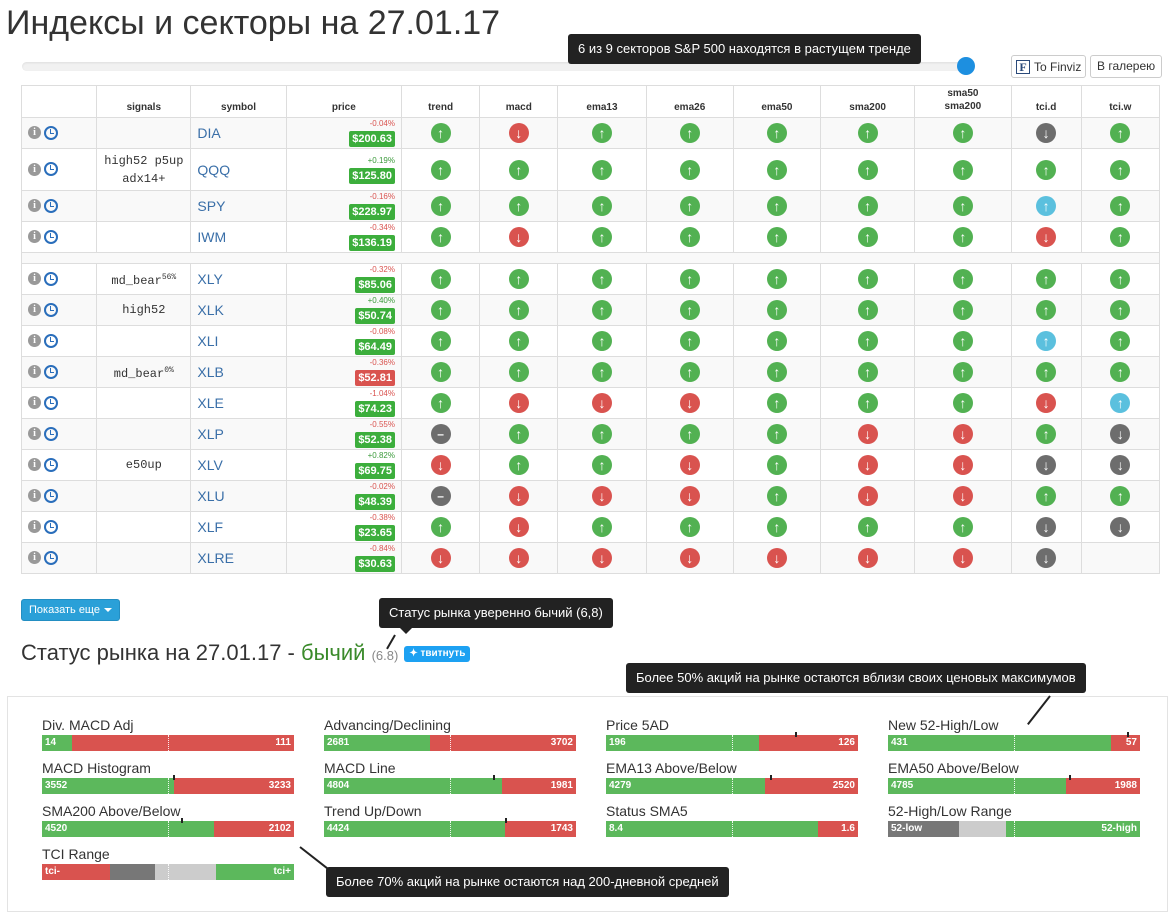 The width and height of the screenshot is (1168, 919). What do you see at coordinates (238, 279) in the screenshot?
I see `symbol-link: XLY` at bounding box center [238, 279].